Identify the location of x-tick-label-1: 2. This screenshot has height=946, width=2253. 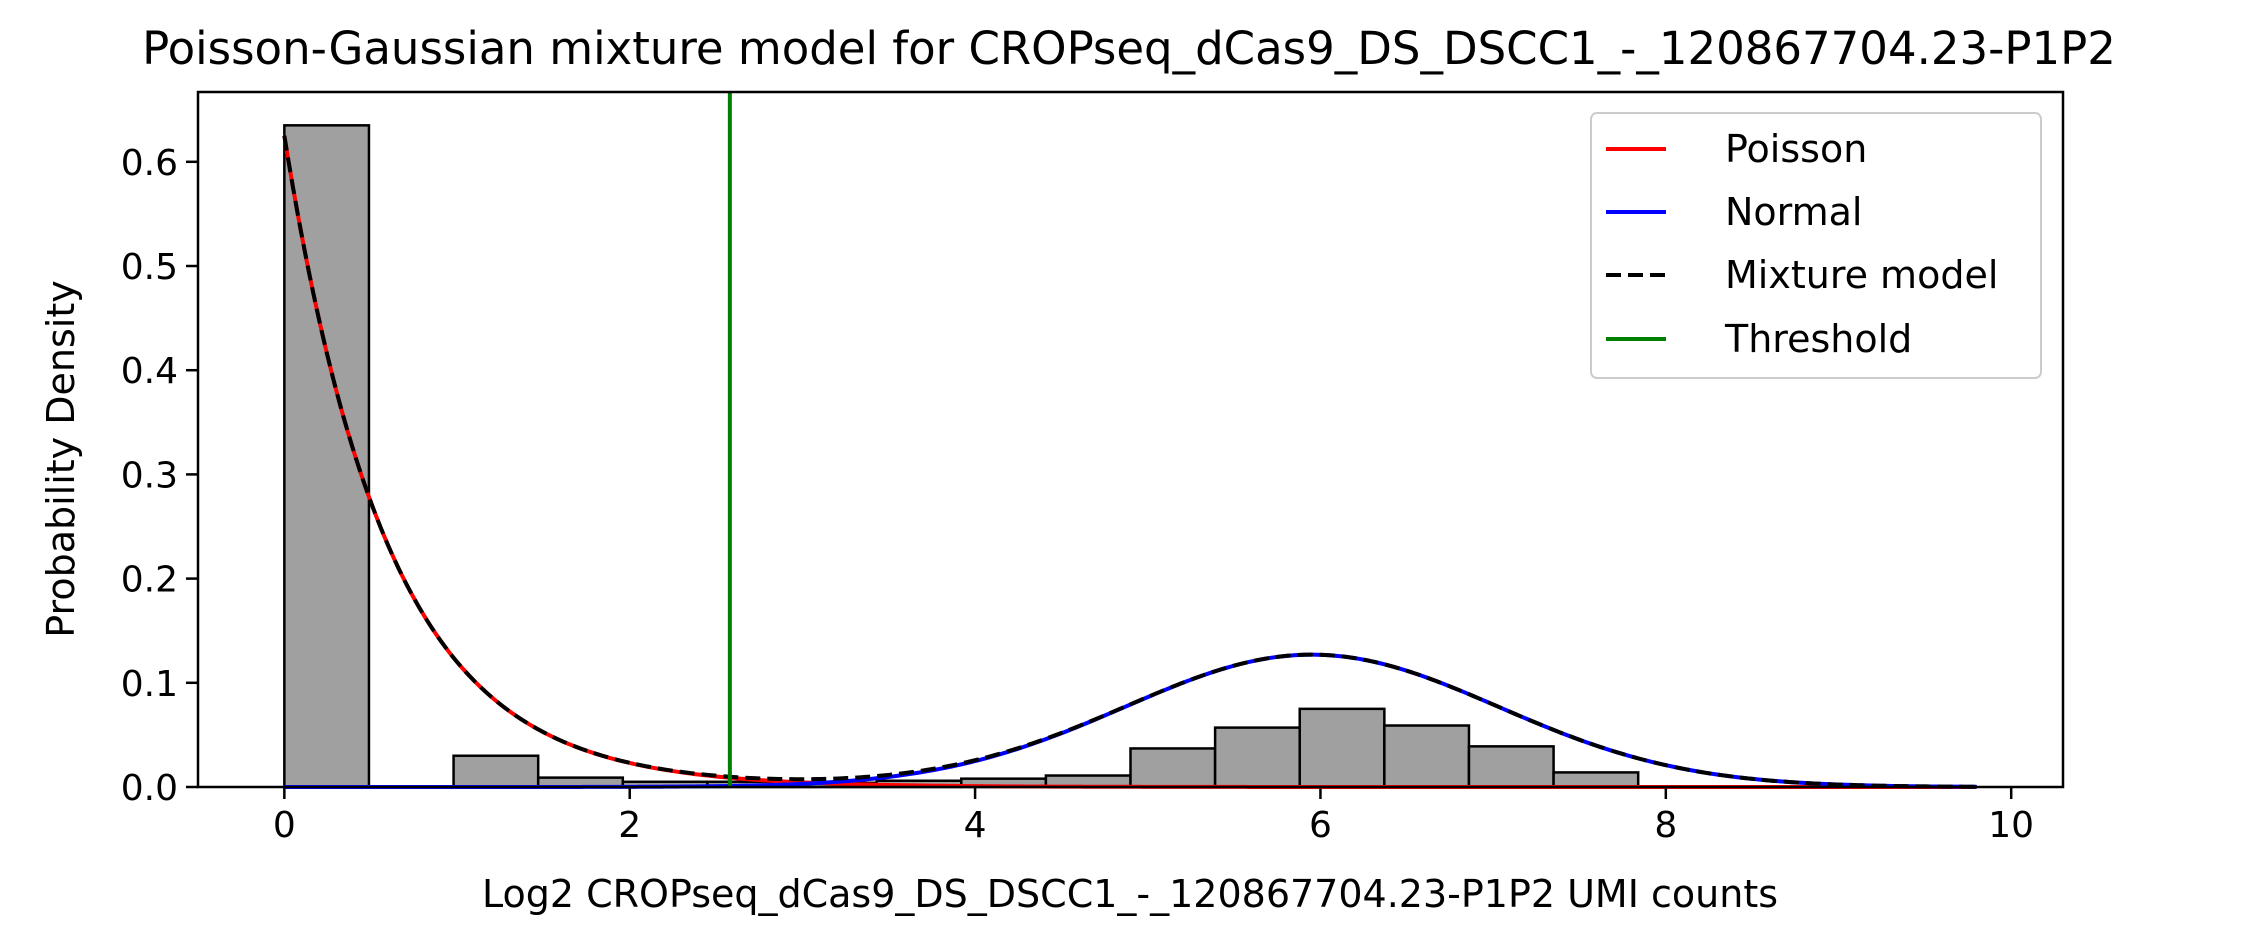
(629, 825).